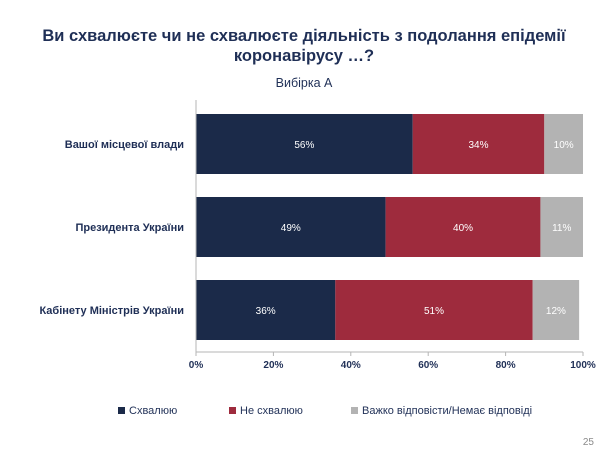 This screenshot has height=456, width=608. Describe the element at coordinates (196, 365) in the screenshot. I see `x-tick-label-1: 0%` at that location.